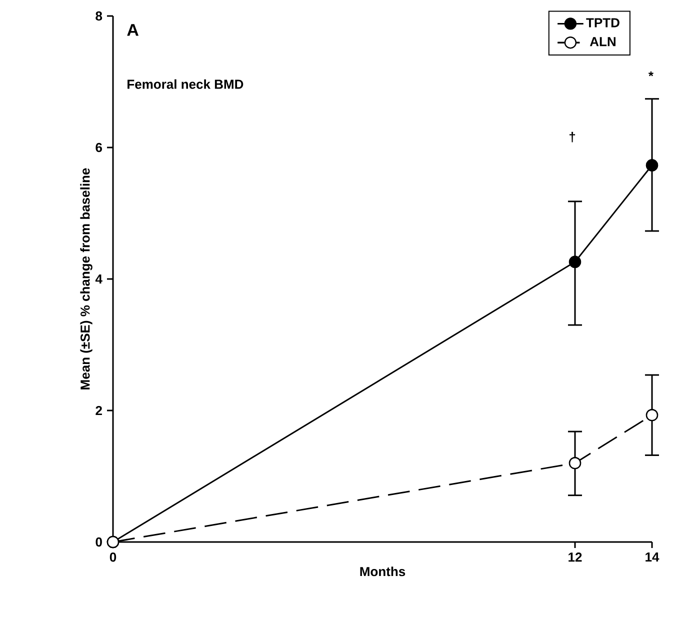 The width and height of the screenshot is (679, 630). I want to click on legend-label: ALN, so click(603, 41).